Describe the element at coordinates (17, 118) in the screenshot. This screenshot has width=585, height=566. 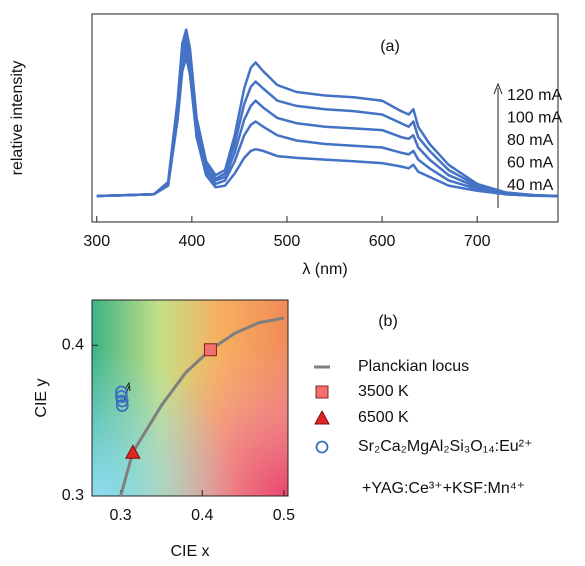
I see `y-axis-label: relative intensity` at that location.